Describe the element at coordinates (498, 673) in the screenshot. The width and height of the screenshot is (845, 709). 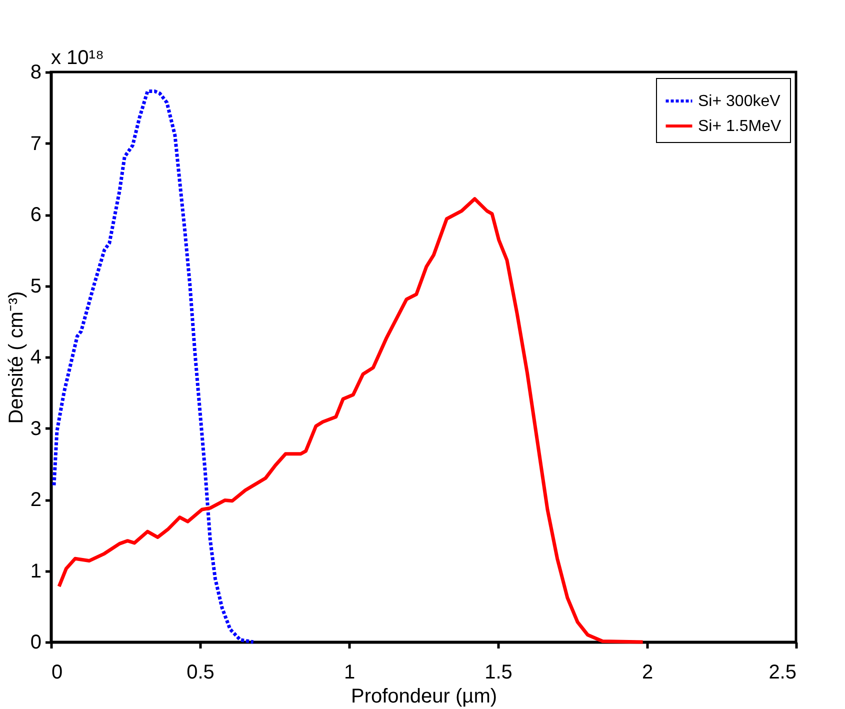
I see `x-tick-label: 1.5` at that location.